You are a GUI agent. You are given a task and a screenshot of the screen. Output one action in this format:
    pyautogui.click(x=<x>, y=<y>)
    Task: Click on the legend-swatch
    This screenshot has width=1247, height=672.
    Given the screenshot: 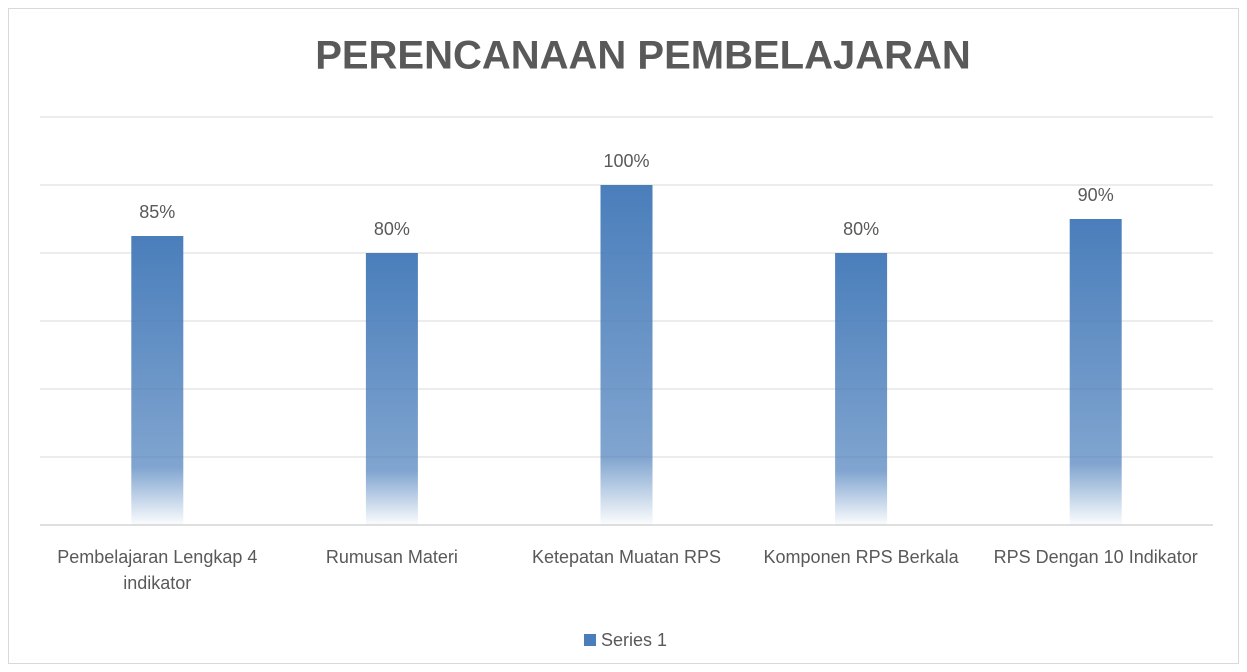 What is the action you would take?
    pyautogui.click(x=590, y=640)
    